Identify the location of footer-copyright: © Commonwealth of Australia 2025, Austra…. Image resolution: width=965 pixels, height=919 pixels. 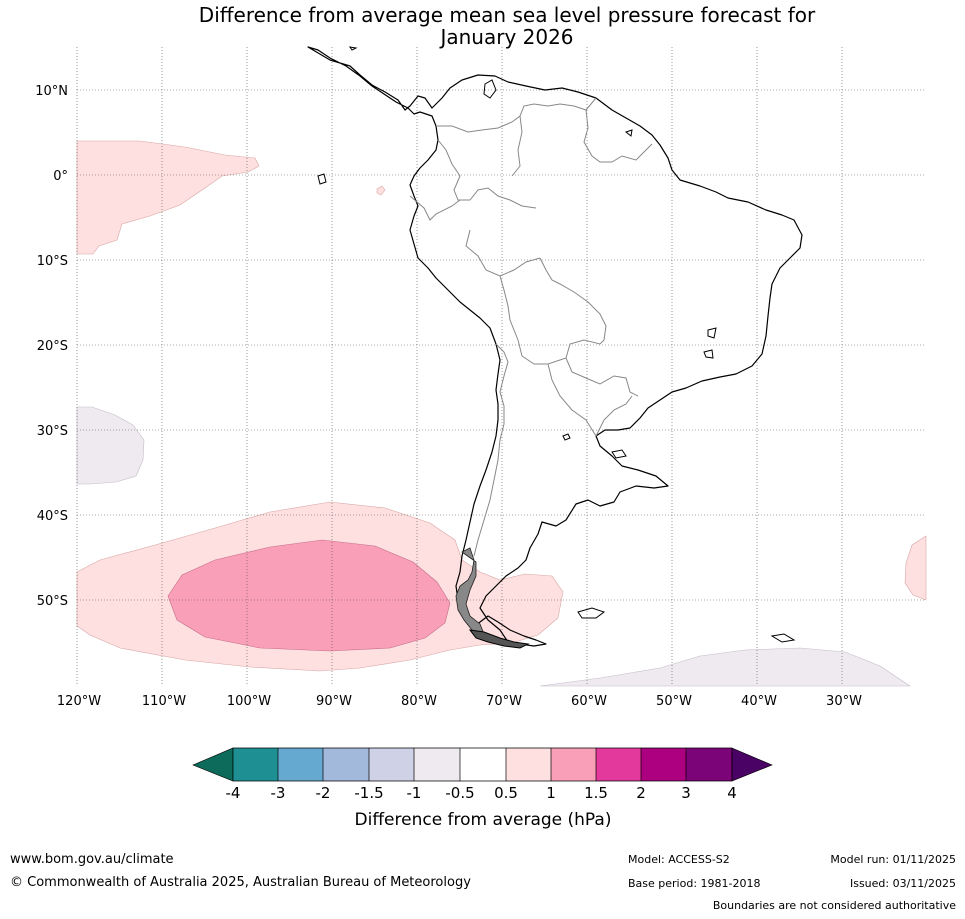
(240, 882).